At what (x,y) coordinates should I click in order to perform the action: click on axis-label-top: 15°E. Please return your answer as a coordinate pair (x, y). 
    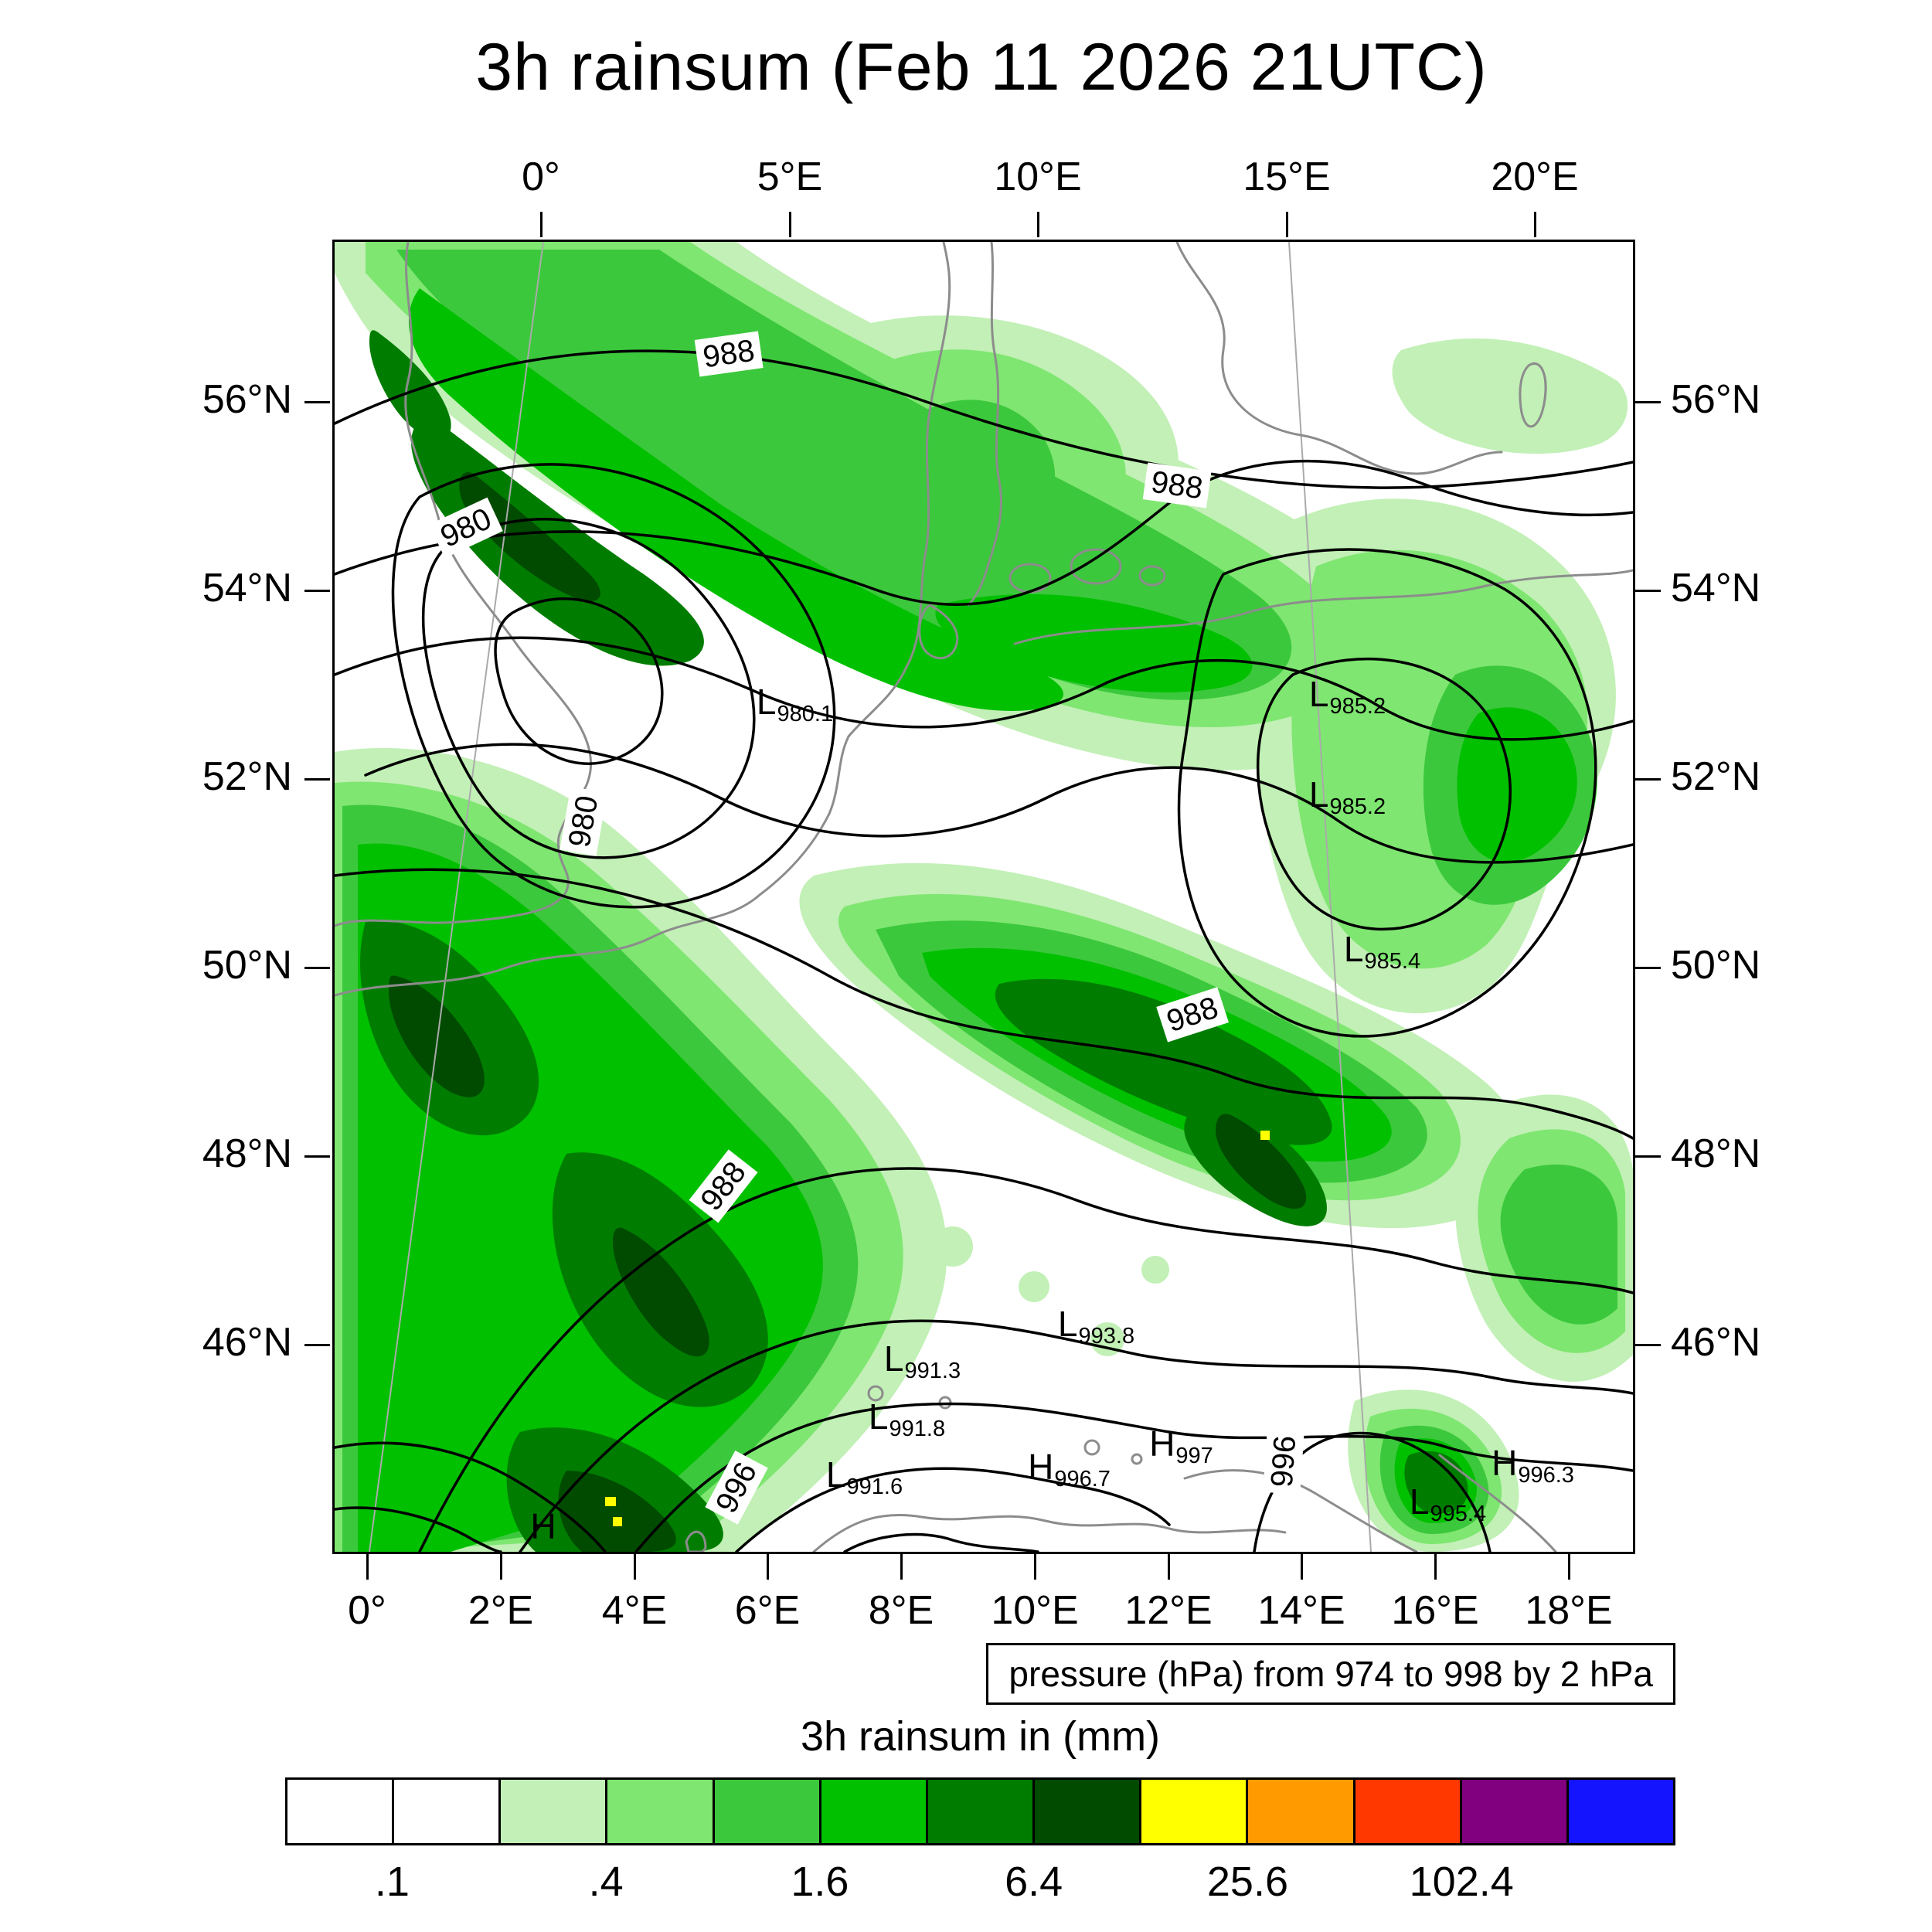
    Looking at the image, I should click on (1287, 177).